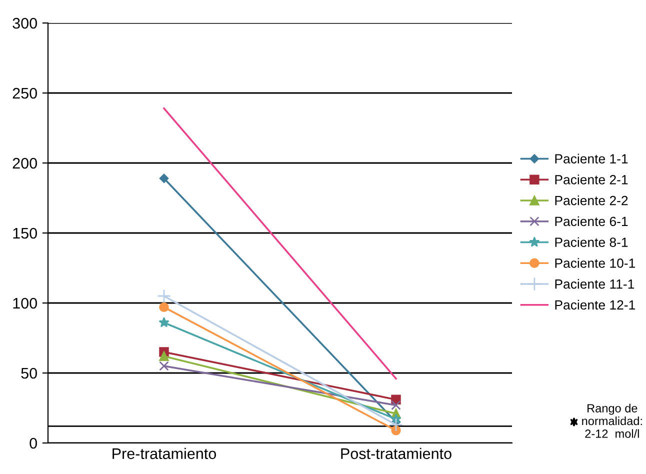 The width and height of the screenshot is (646, 474). What do you see at coordinates (591, 201) in the screenshot?
I see `legend-label: Paciente 2-2` at bounding box center [591, 201].